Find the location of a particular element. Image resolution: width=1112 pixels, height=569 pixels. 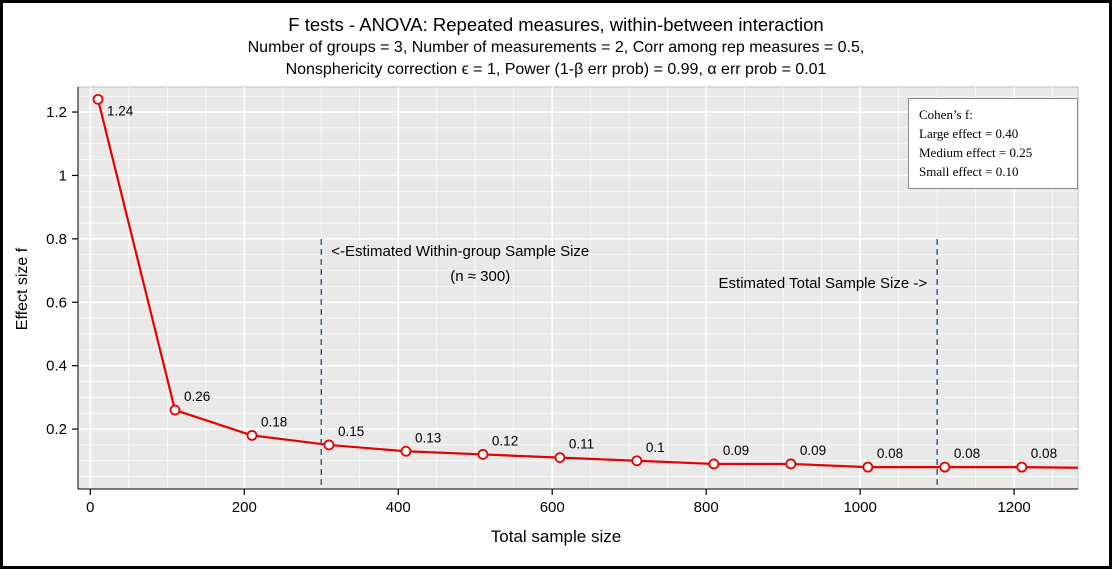

x-tick-label: 1000 is located at coordinates (859, 507).